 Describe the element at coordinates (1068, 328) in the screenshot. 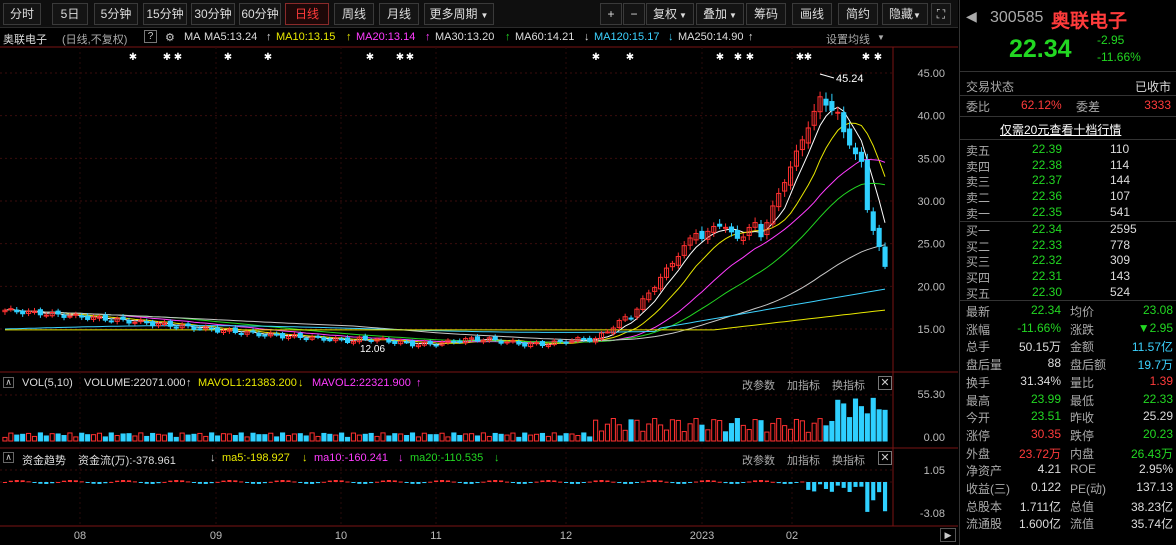

I see `stat-row: 涨幅 -11.66% 涨跌 ▼2.95` at that location.